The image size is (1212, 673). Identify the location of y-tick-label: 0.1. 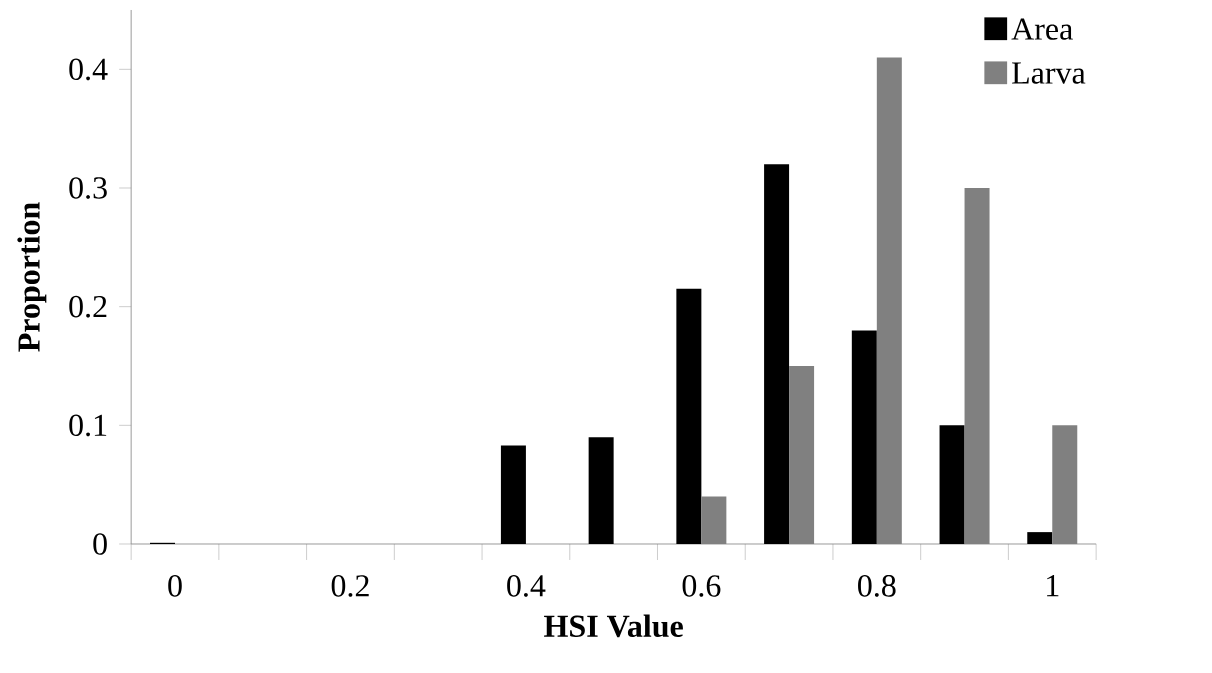
(88, 425).